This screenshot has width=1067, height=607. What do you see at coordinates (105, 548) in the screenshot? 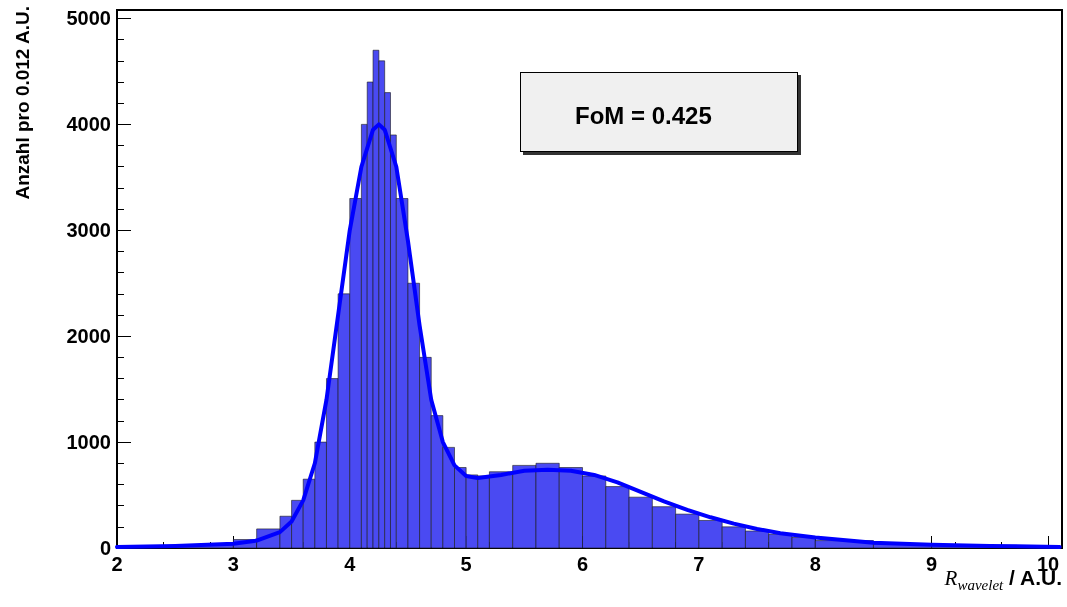
I see `y-tick-label: 0` at bounding box center [105, 548].